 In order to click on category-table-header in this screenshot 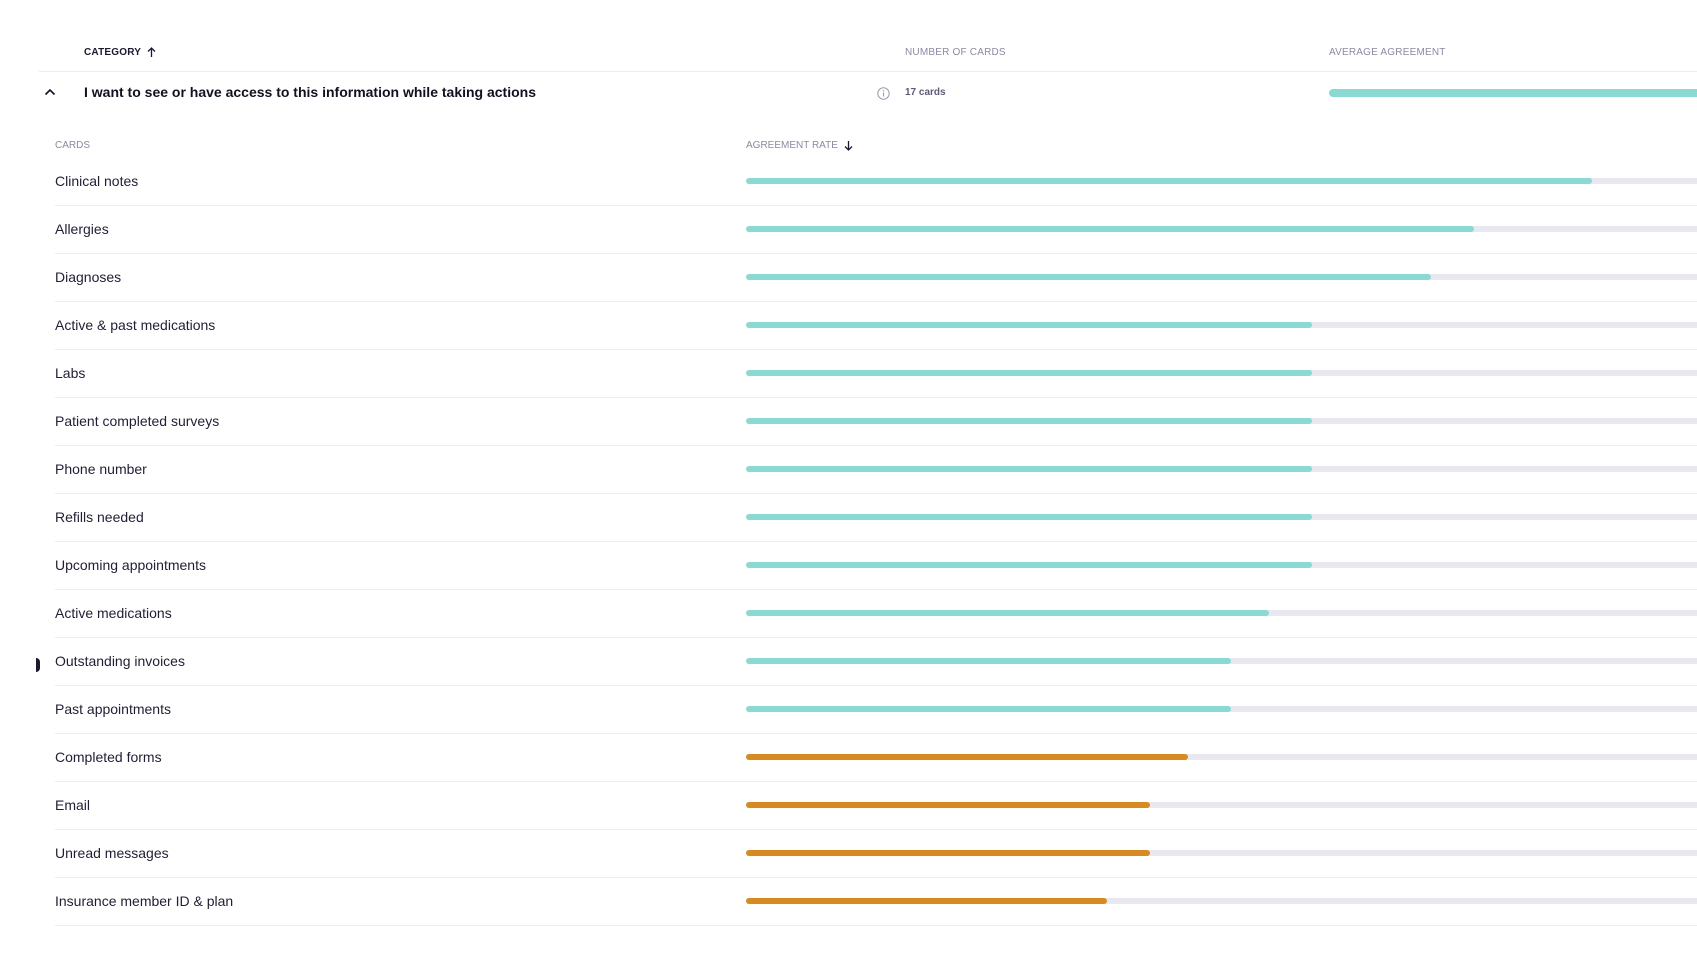, I will do `click(868, 51)`.